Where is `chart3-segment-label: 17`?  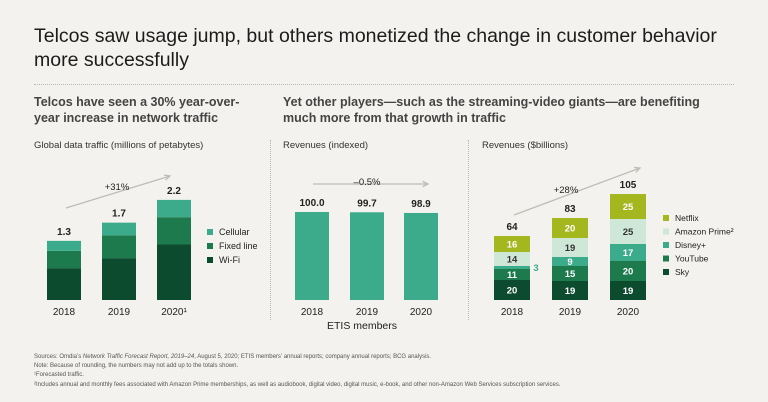 chart3-segment-label: 17 is located at coordinates (628, 253).